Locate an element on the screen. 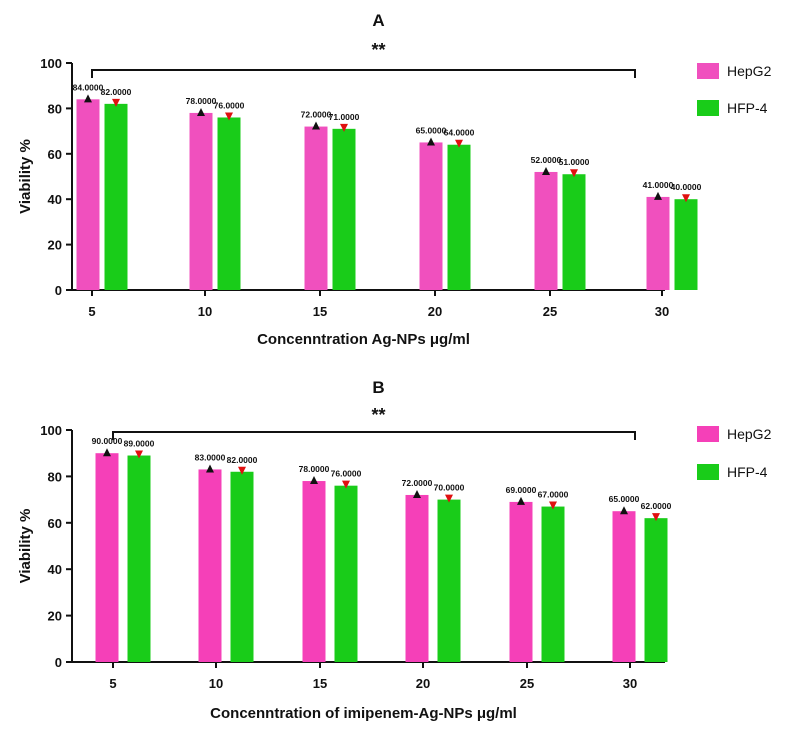  data-label: 69.0000 is located at coordinates (521, 490).